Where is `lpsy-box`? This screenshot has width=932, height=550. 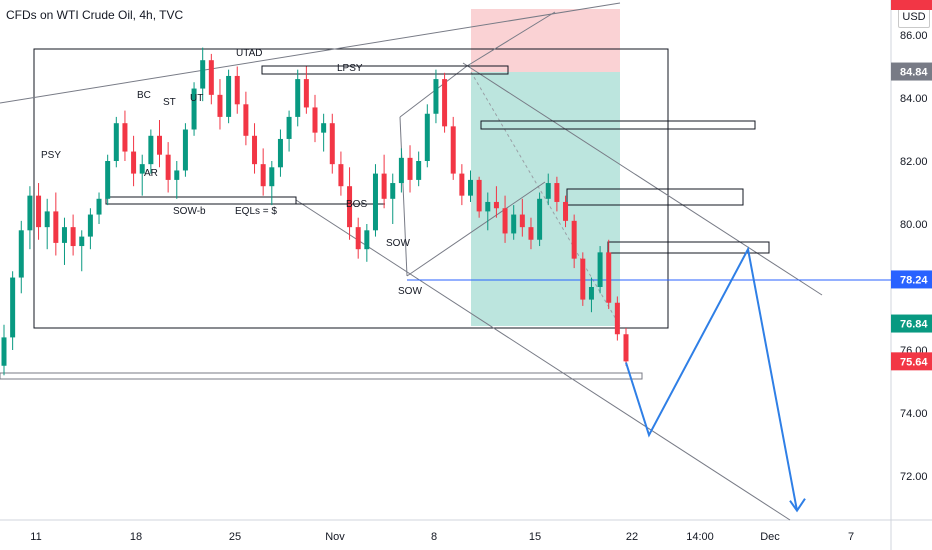
lpsy-box is located at coordinates (385, 70).